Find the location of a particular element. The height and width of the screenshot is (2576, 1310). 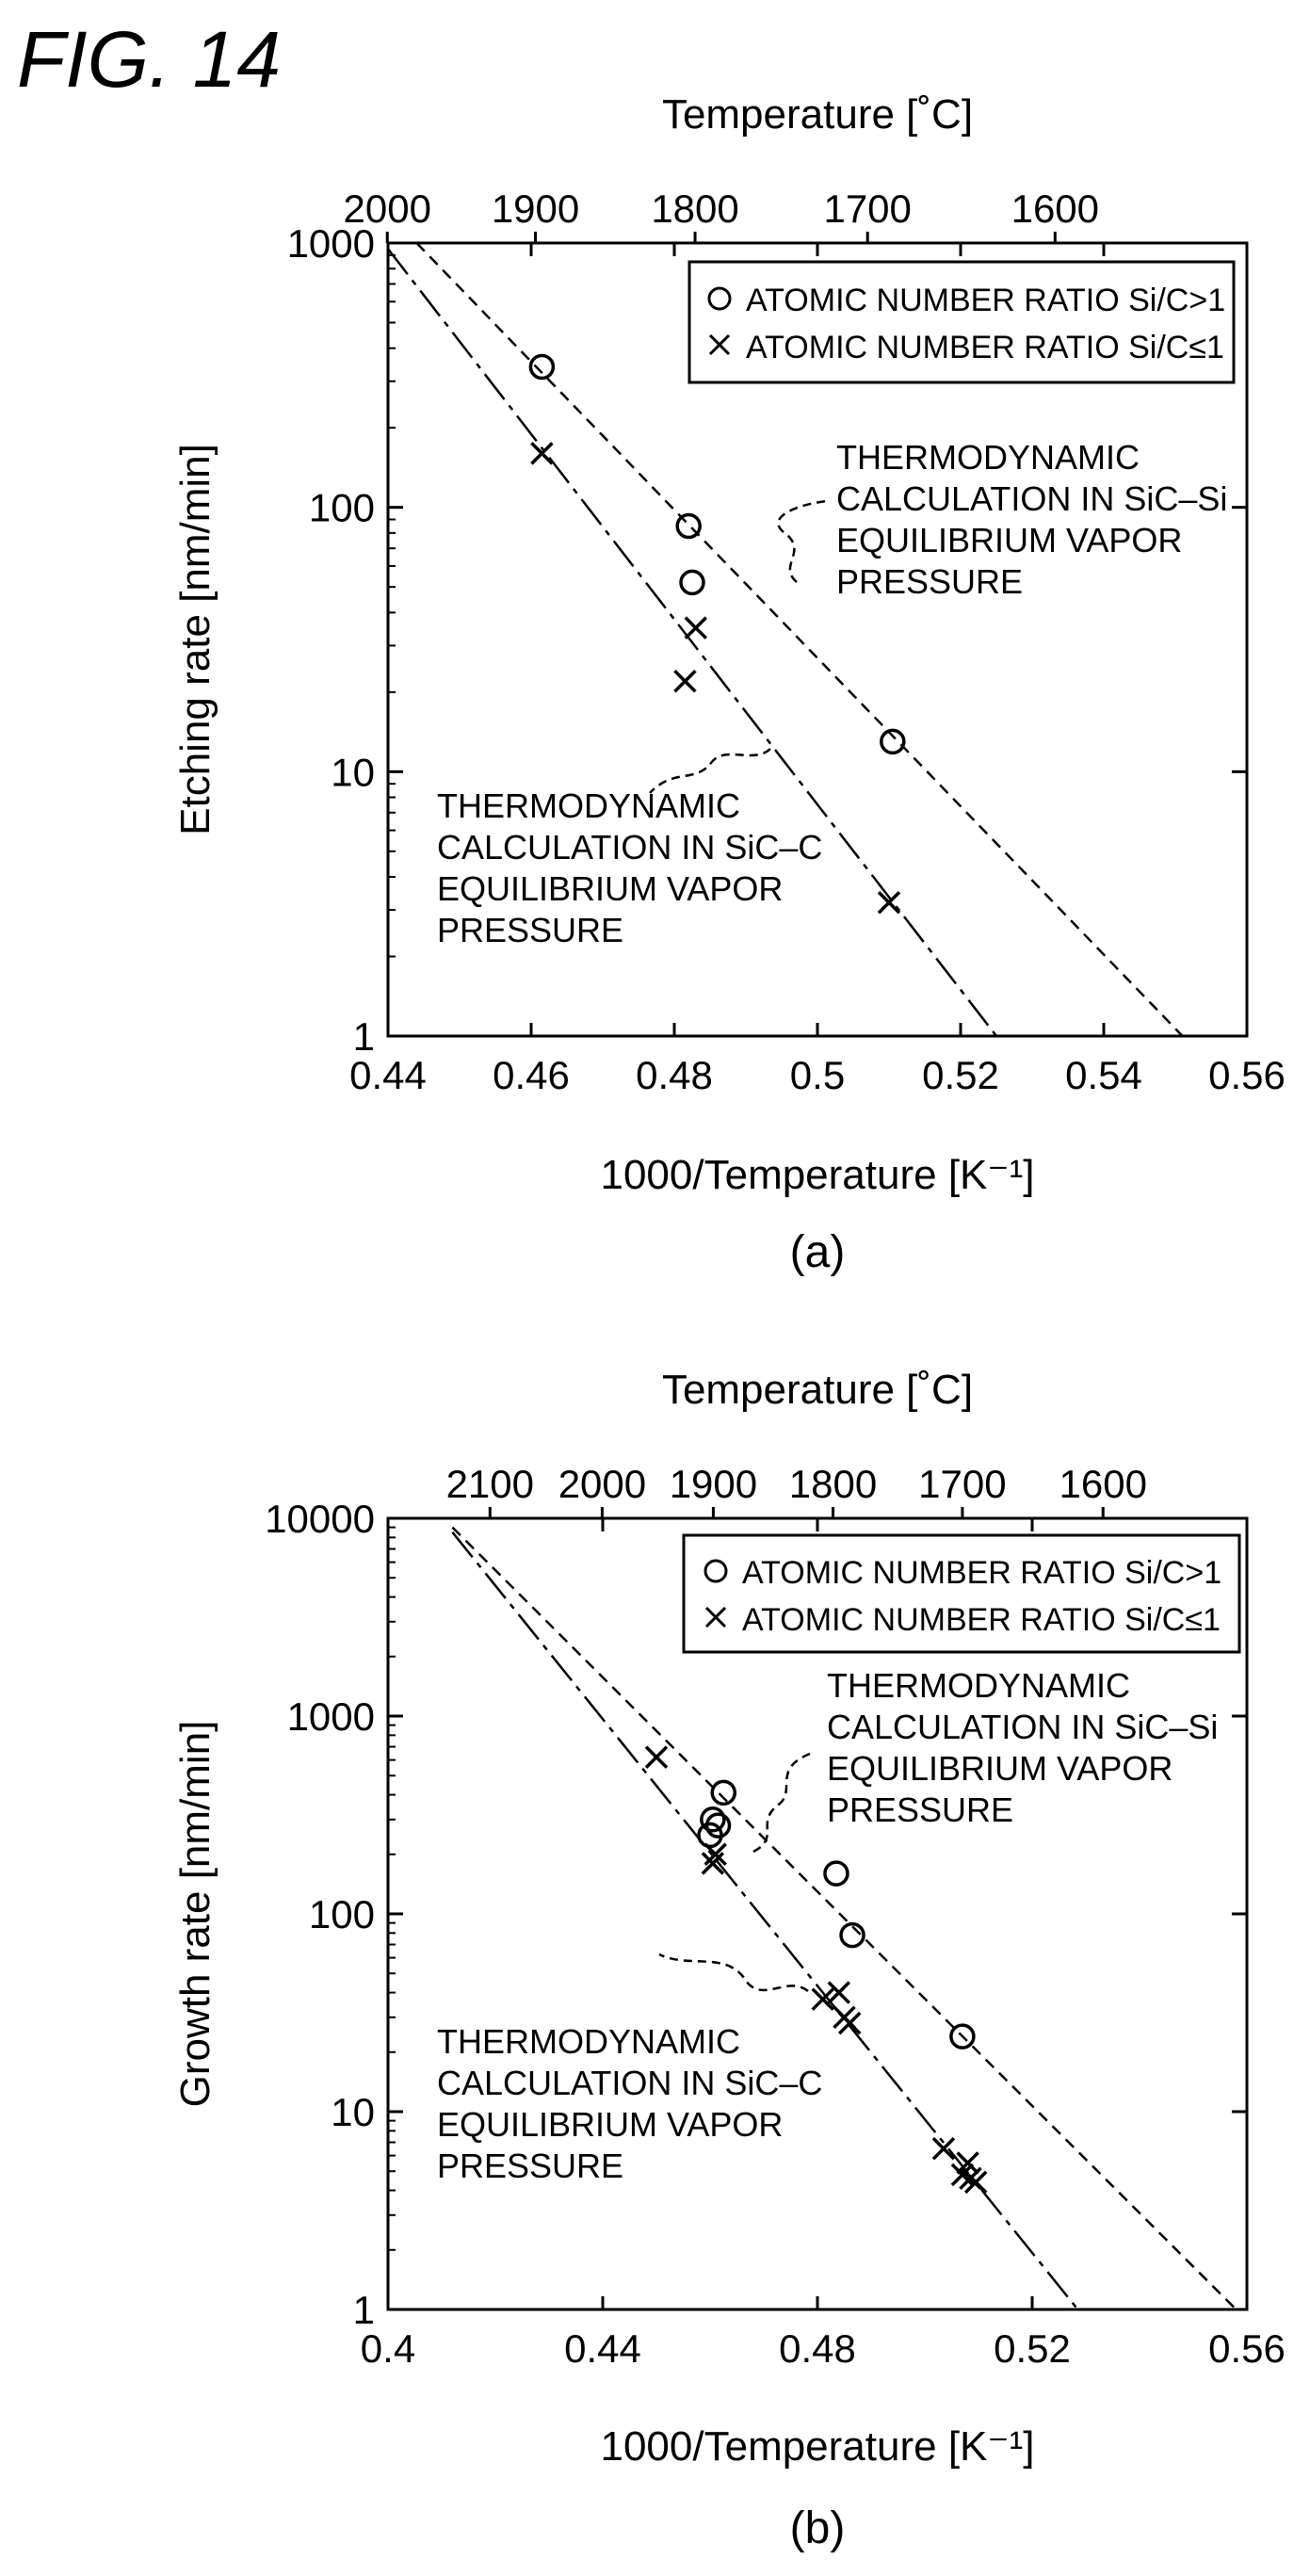

chart-a-annotation-c-line-1: THERMODYNAMIC is located at coordinates (588, 805).